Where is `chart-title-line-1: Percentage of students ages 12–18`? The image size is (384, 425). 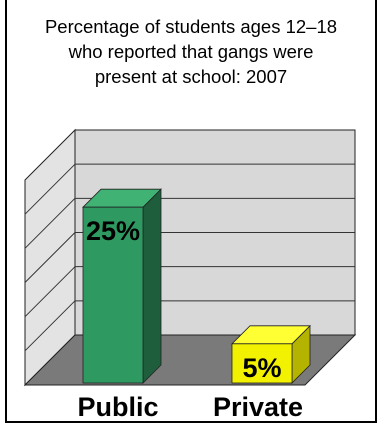 chart-title-line-1: Percentage of students ages 12–18 is located at coordinates (191, 26).